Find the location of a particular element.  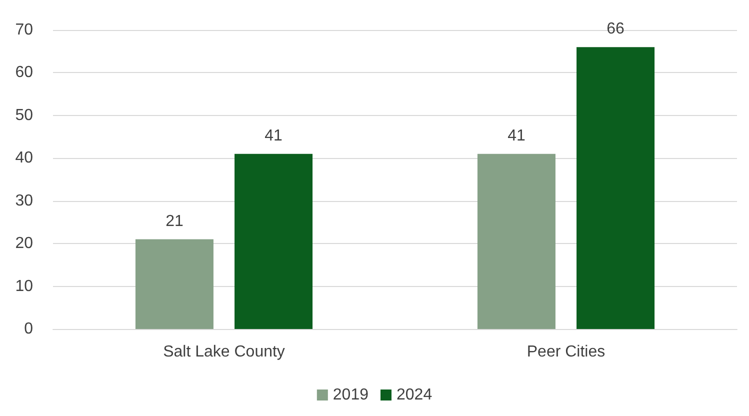

y-tick-label: 0 is located at coordinates (29, 329).